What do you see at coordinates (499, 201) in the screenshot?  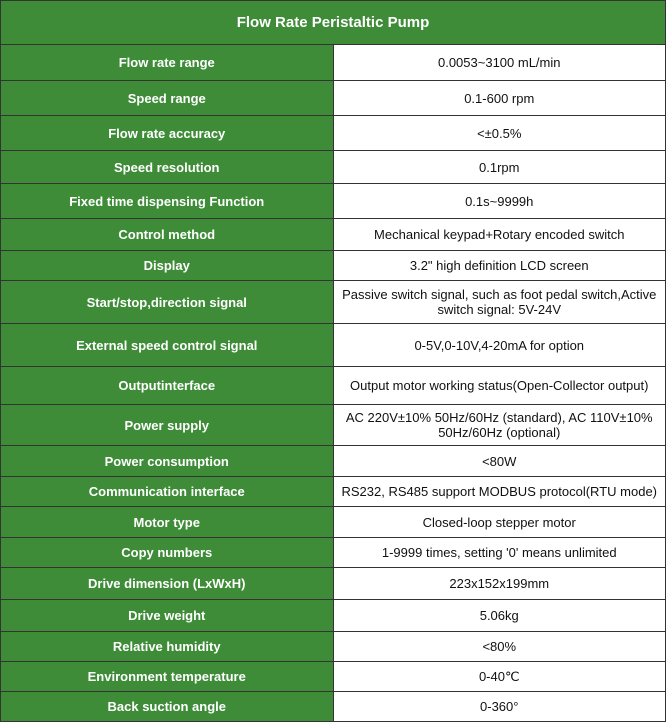 I see `spec-value: 0.1s~9999h` at bounding box center [499, 201].